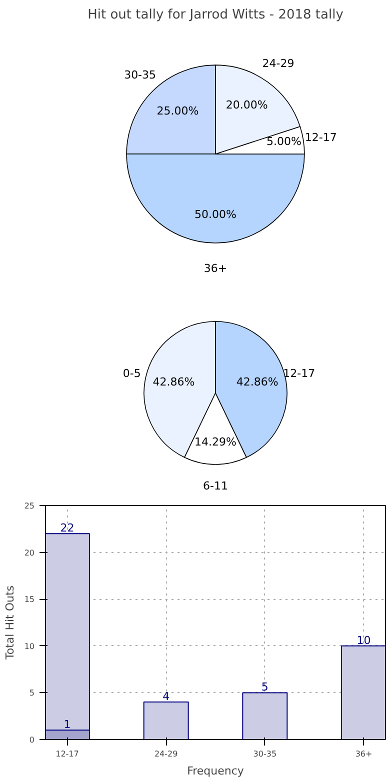 The image size is (390, 780). I want to click on data-label: 25.00%, so click(177, 111).